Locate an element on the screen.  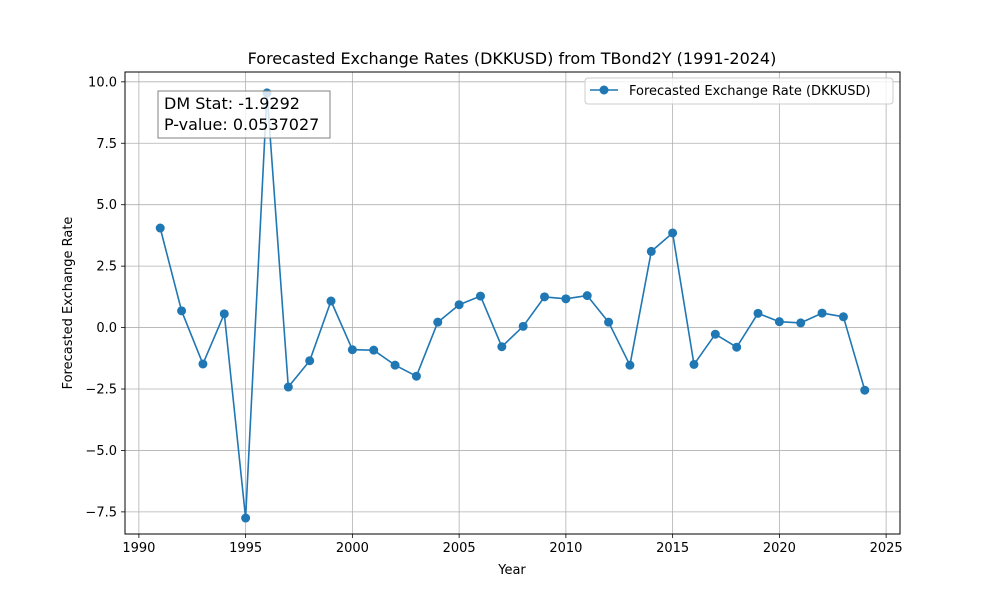
x-tick-label: 2020 is located at coordinates (779, 548).